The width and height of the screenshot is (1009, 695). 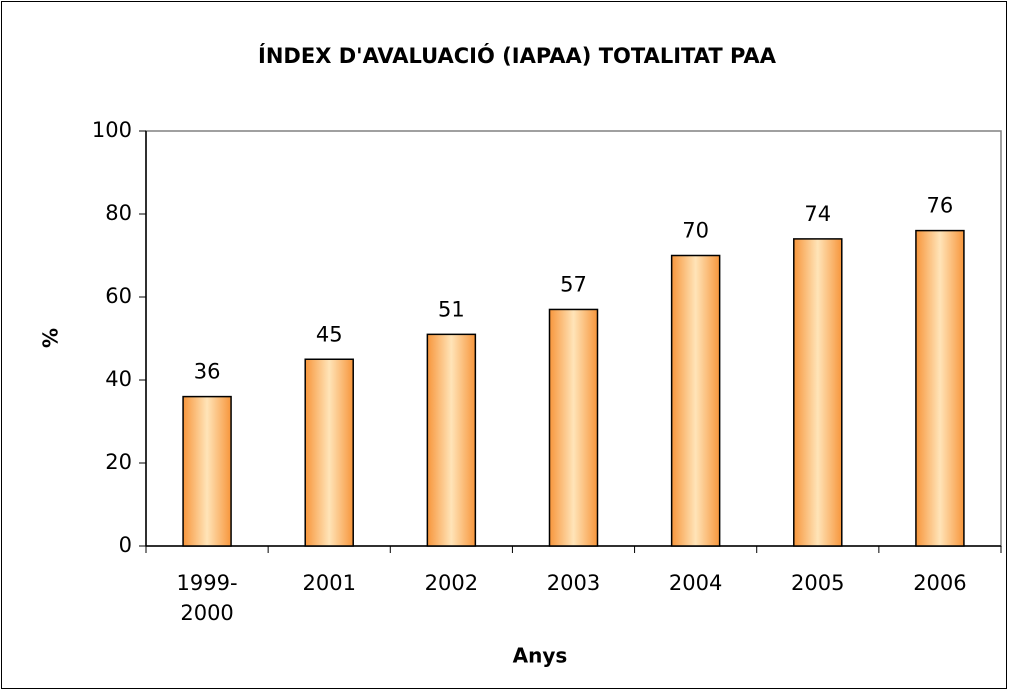 What do you see at coordinates (573, 583) in the screenshot?
I see `x-tick-label: 2003` at bounding box center [573, 583].